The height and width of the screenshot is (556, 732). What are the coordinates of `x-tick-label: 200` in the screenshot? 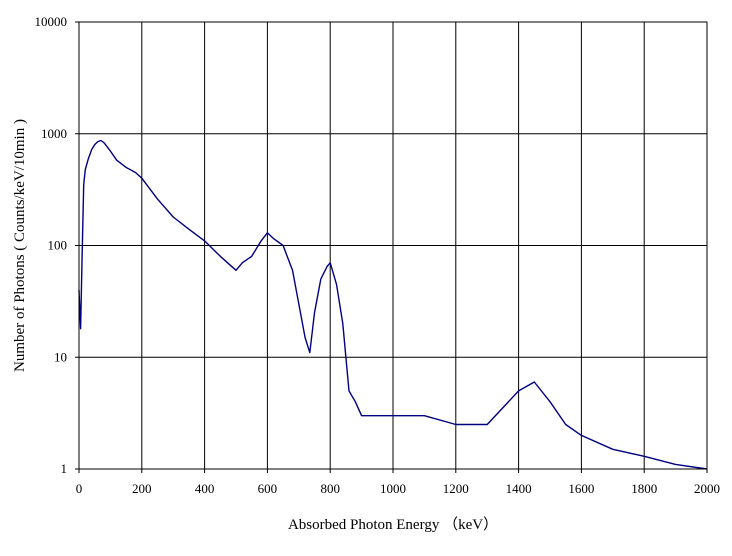 It's located at (142, 488).